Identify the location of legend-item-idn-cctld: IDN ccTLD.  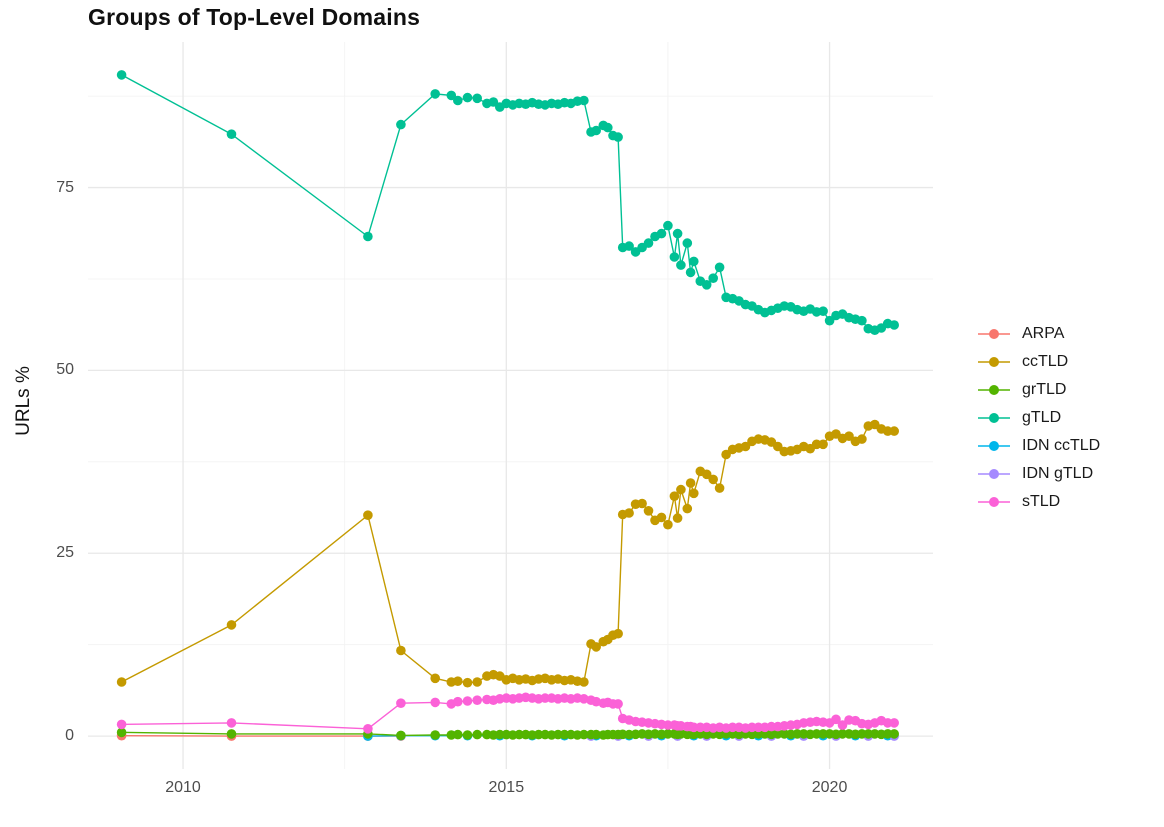
(1038, 446).